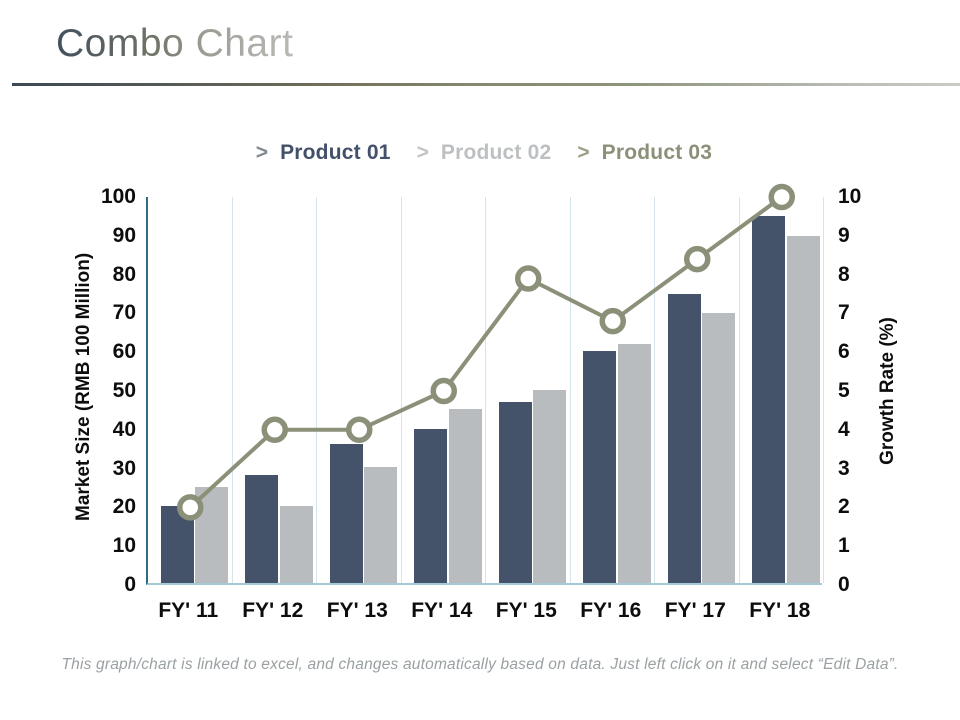 The image size is (960, 720). Describe the element at coordinates (780, 610) in the screenshot. I see `x-axis-category-label: FY' 18` at that location.